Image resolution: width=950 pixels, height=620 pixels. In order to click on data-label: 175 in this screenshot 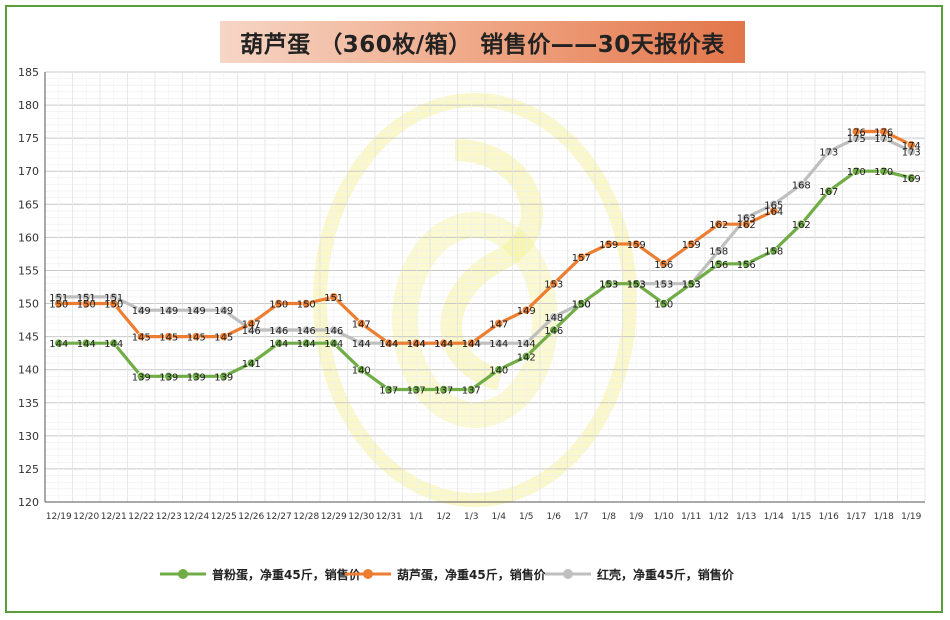, I will do `click(856, 139)`.